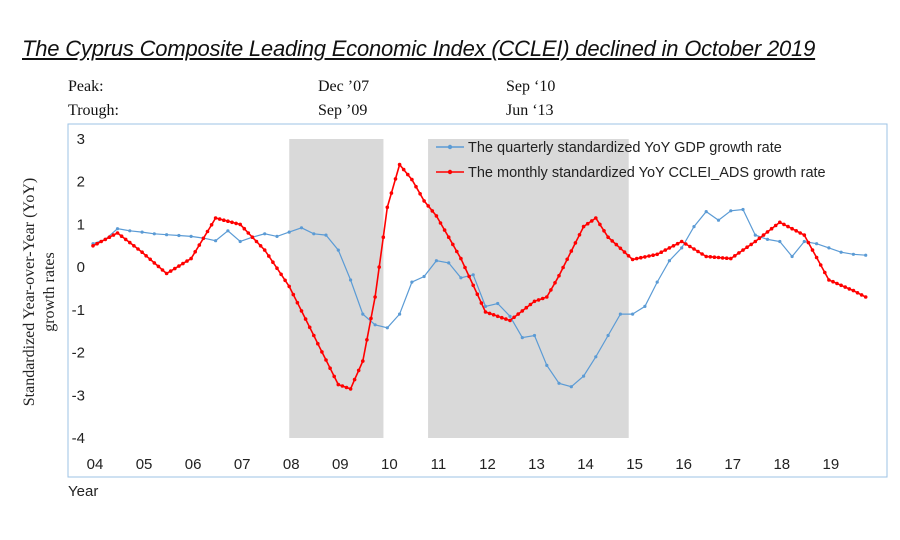 Image resolution: width=900 pixels, height=540 pixels. I want to click on x-tick-label: 12, so click(487, 464).